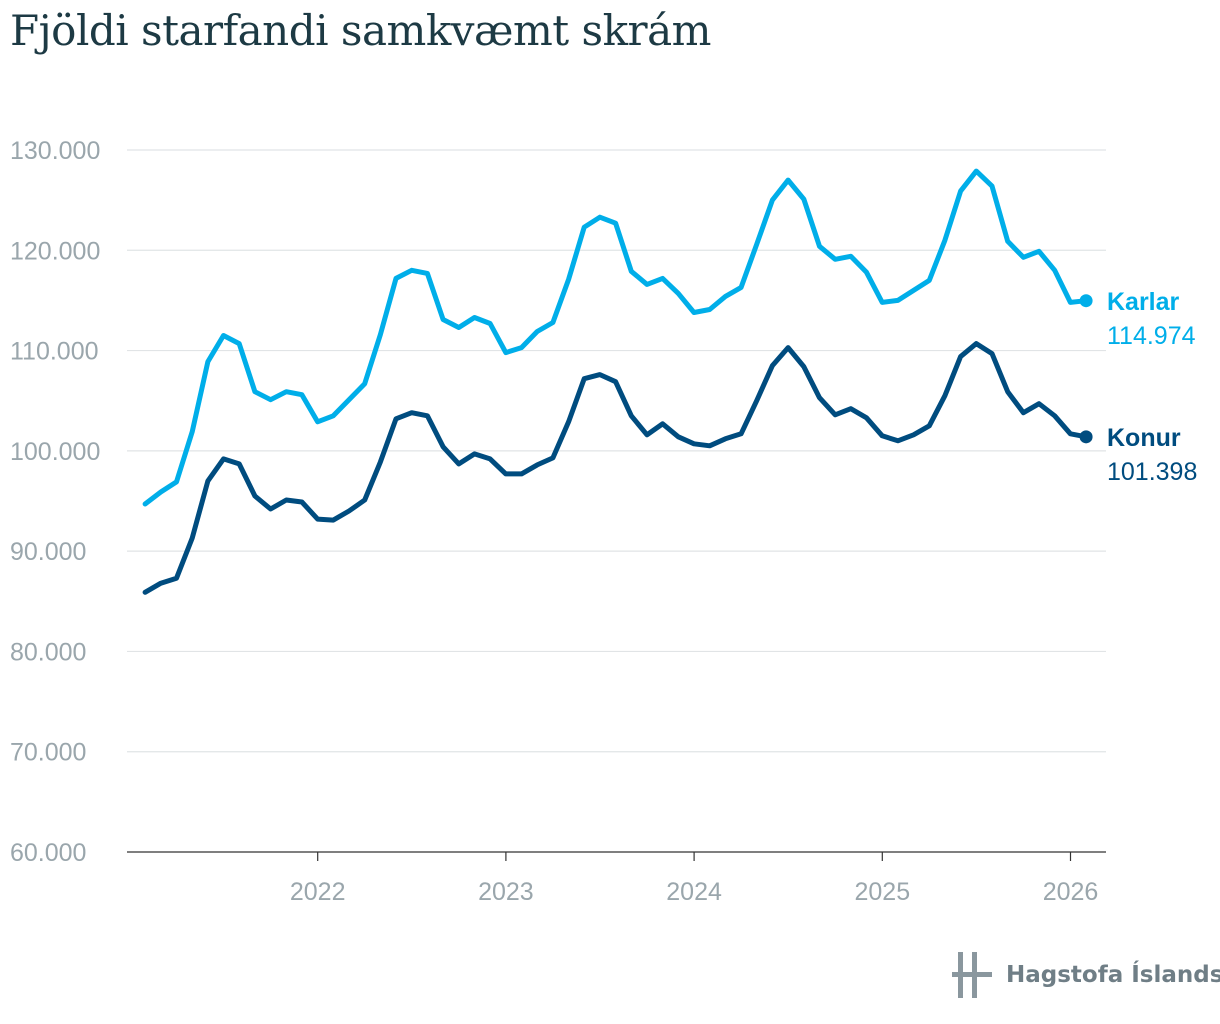 Image resolution: width=1220 pixels, height=1024 pixels. What do you see at coordinates (1143, 302) in the screenshot?
I see `series-label-karlar: Karlar` at bounding box center [1143, 302].